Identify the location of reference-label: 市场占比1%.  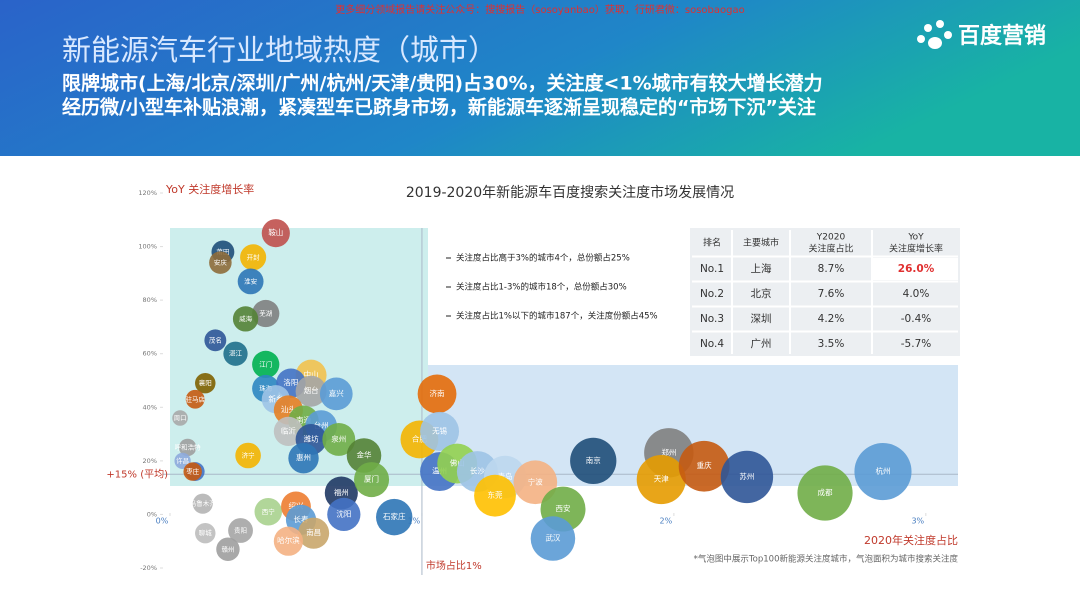
(454, 565).